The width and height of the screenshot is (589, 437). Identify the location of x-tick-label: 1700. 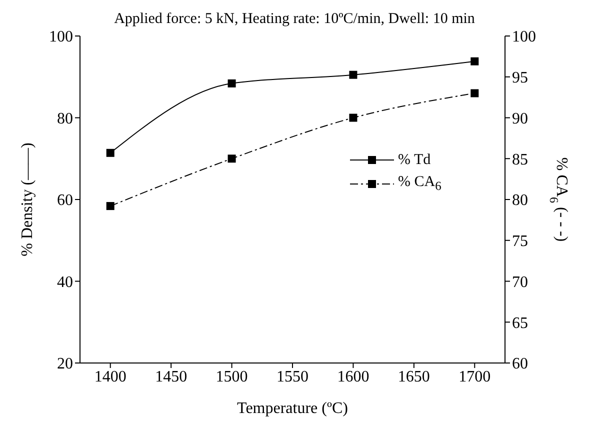
(474, 377).